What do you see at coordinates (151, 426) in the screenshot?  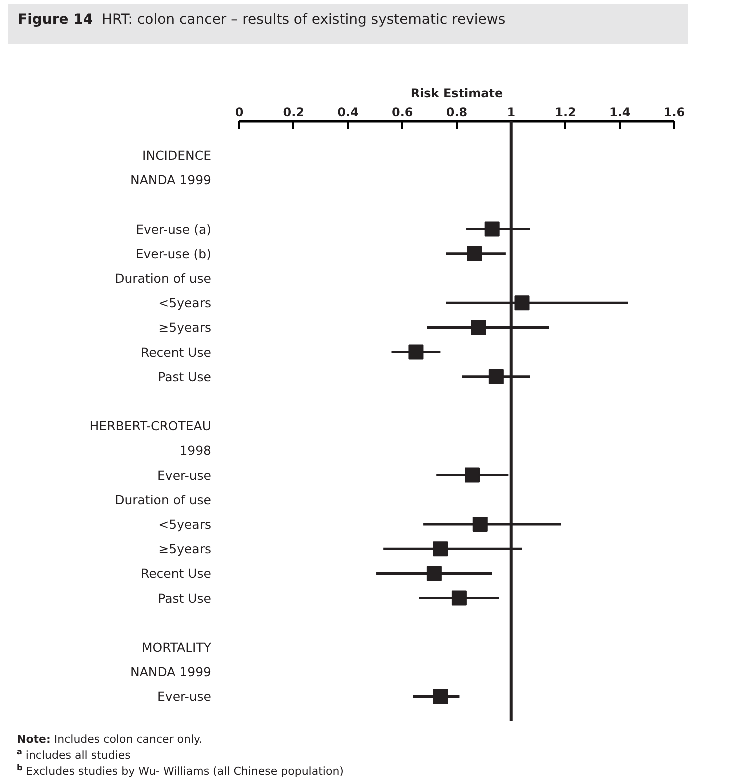 I see `y-tick-label: HERBERT-CROTEAU` at bounding box center [151, 426].